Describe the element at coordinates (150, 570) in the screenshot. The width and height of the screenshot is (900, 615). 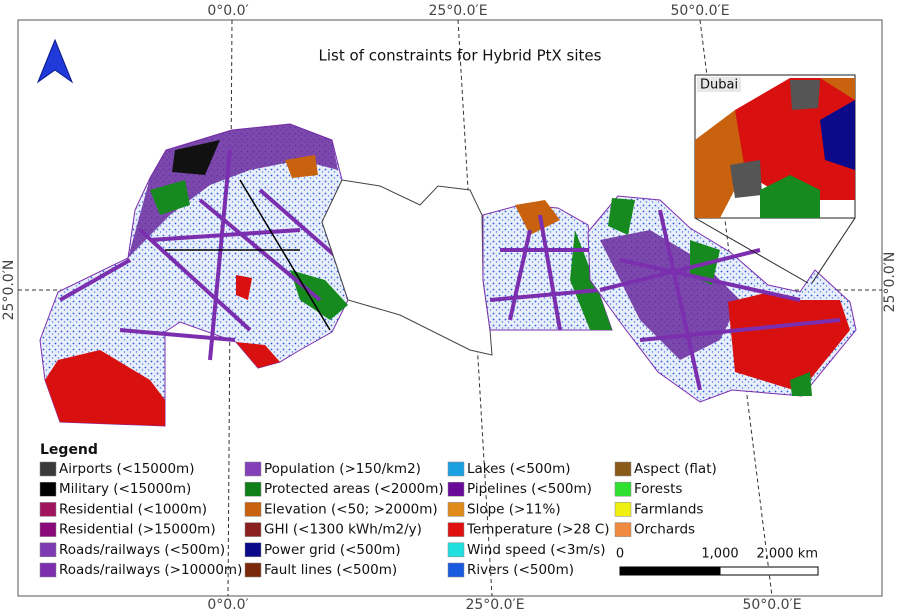
I see `legend-label: Roads/railways (>10000m)` at that location.